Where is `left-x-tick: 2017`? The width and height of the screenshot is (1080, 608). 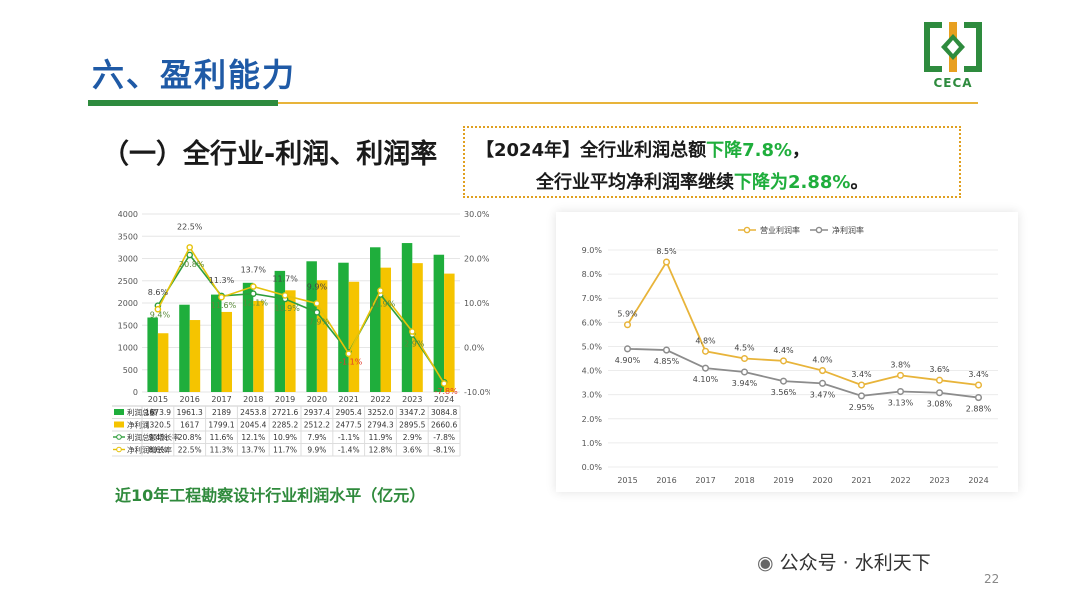 left-x-tick: 2017 is located at coordinates (221, 399).